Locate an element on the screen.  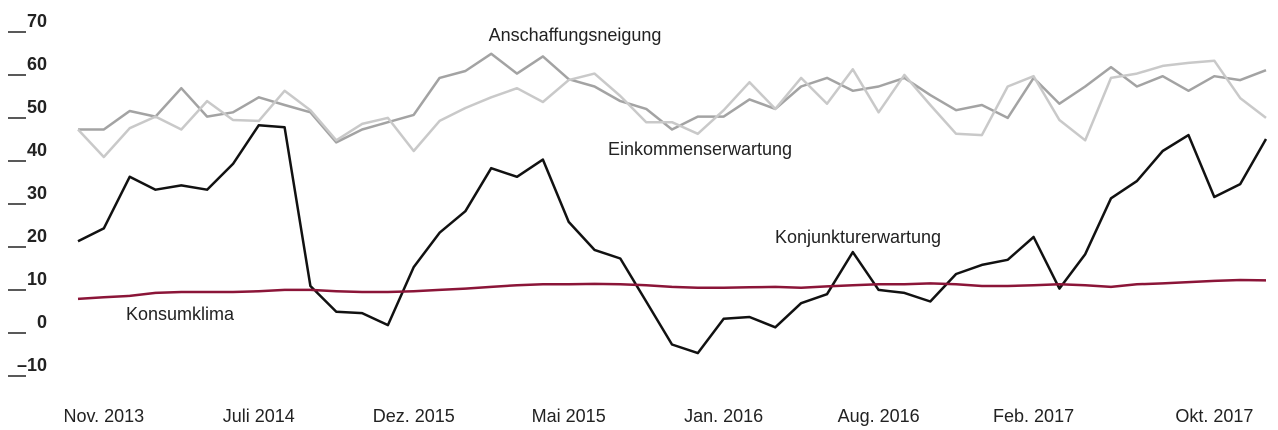
y-tick-label: 10 is located at coordinates (37, 279).